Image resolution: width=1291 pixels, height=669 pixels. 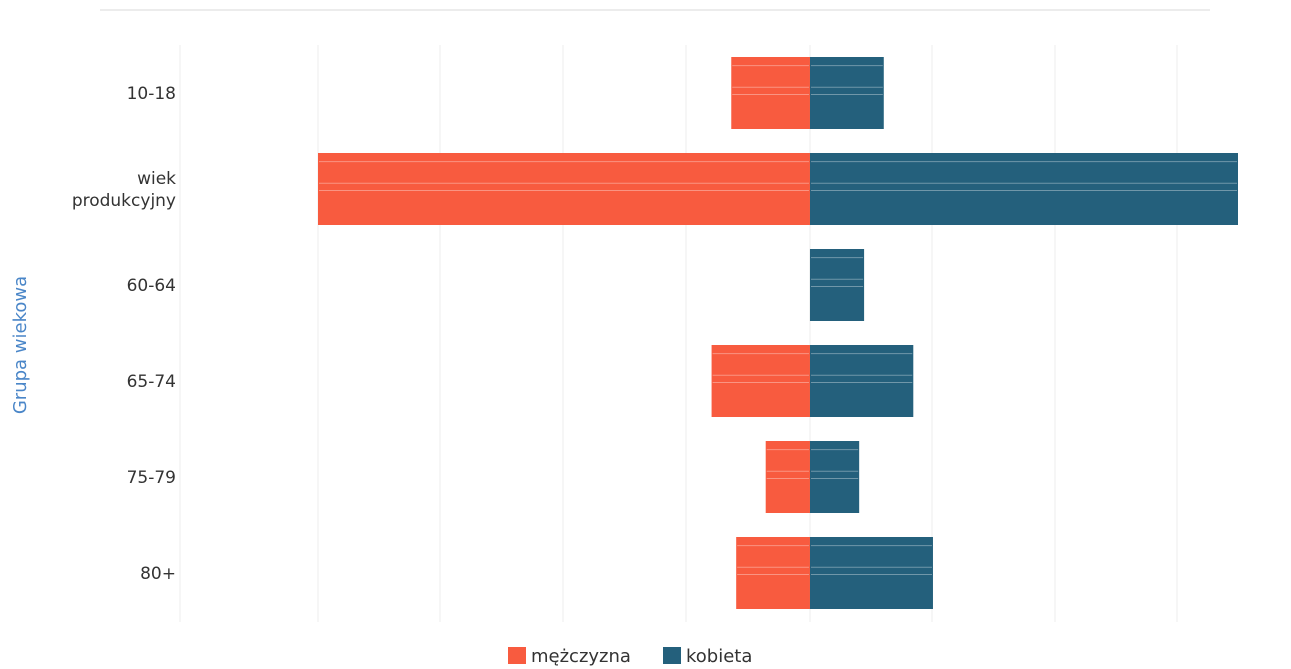 What do you see at coordinates (719, 656) in the screenshot?
I see `legend-label-kobieta: kobieta` at bounding box center [719, 656].